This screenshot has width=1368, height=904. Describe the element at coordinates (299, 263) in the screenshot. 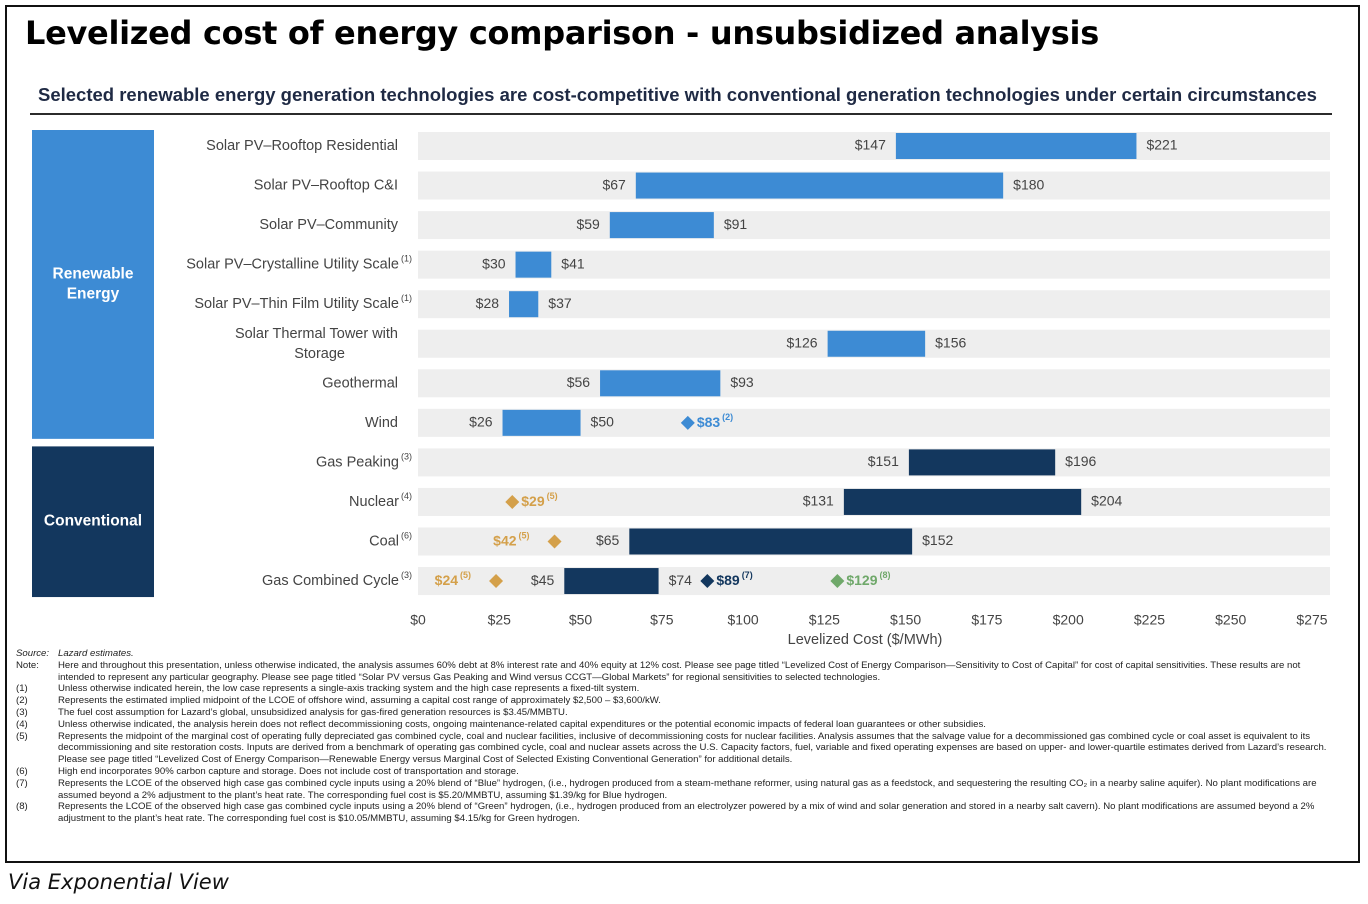

I see `category-label: Solar PV–Crystalline Utility Scale (1)` at that location.